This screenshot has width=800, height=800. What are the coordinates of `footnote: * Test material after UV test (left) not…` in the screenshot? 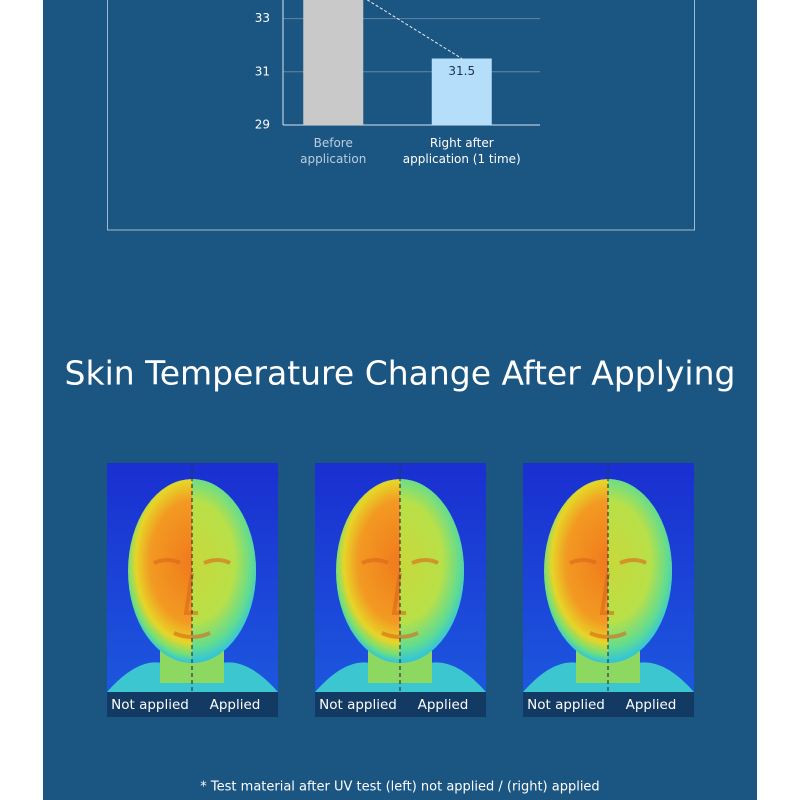 It's located at (399, 787).